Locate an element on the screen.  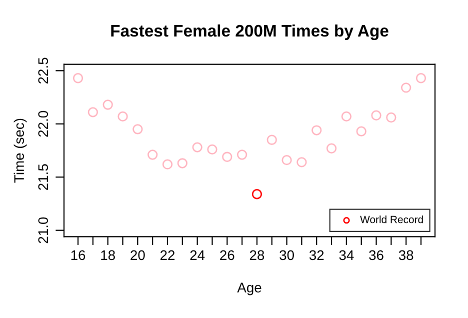
x-tick-label: 34 is located at coordinates (346, 255).